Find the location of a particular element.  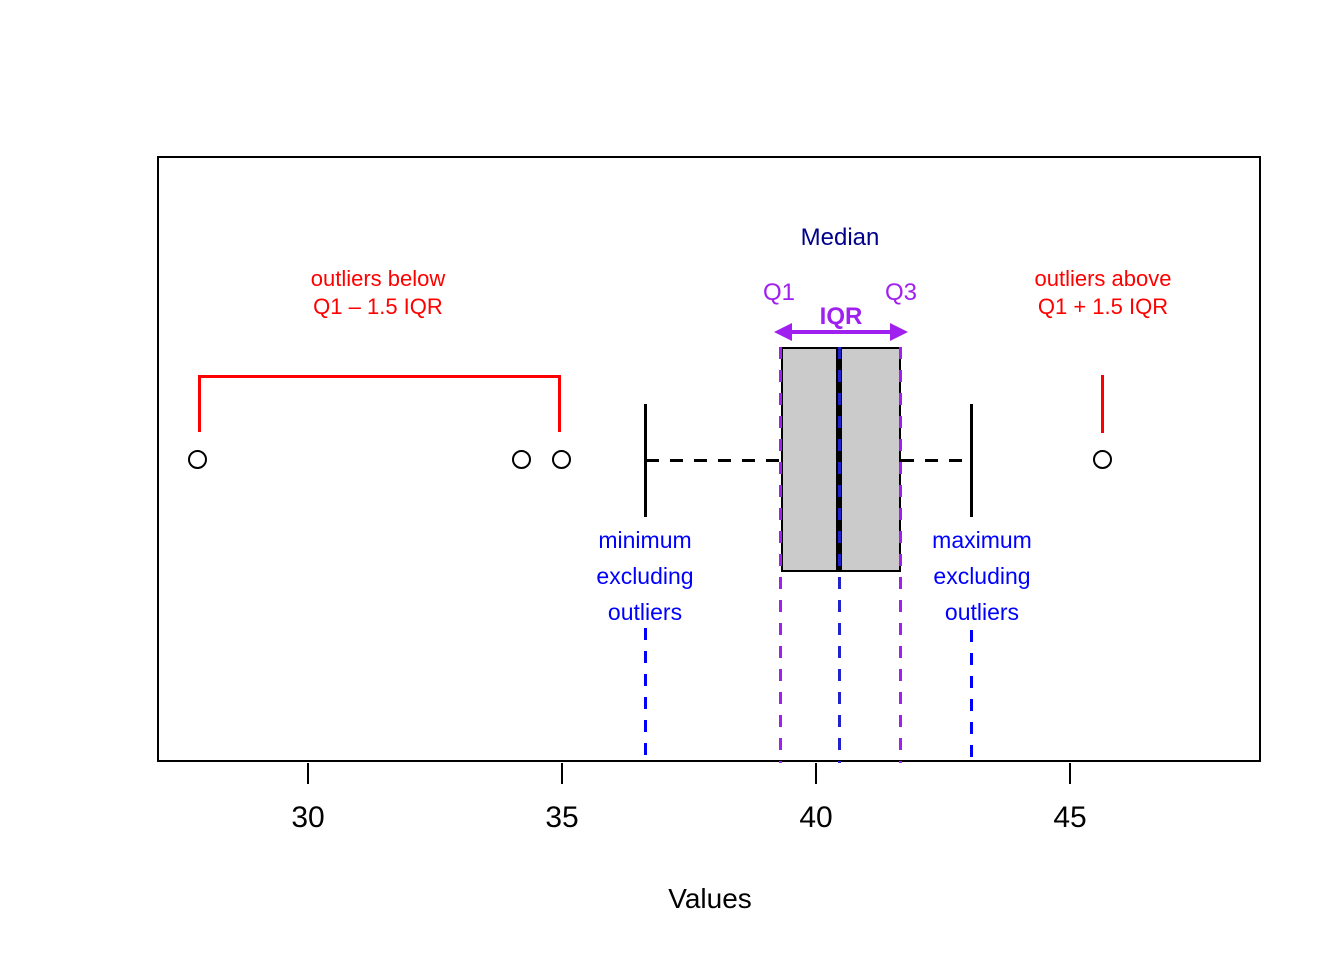

outliers-below-label-line1: outliers below is located at coordinates (378, 278).